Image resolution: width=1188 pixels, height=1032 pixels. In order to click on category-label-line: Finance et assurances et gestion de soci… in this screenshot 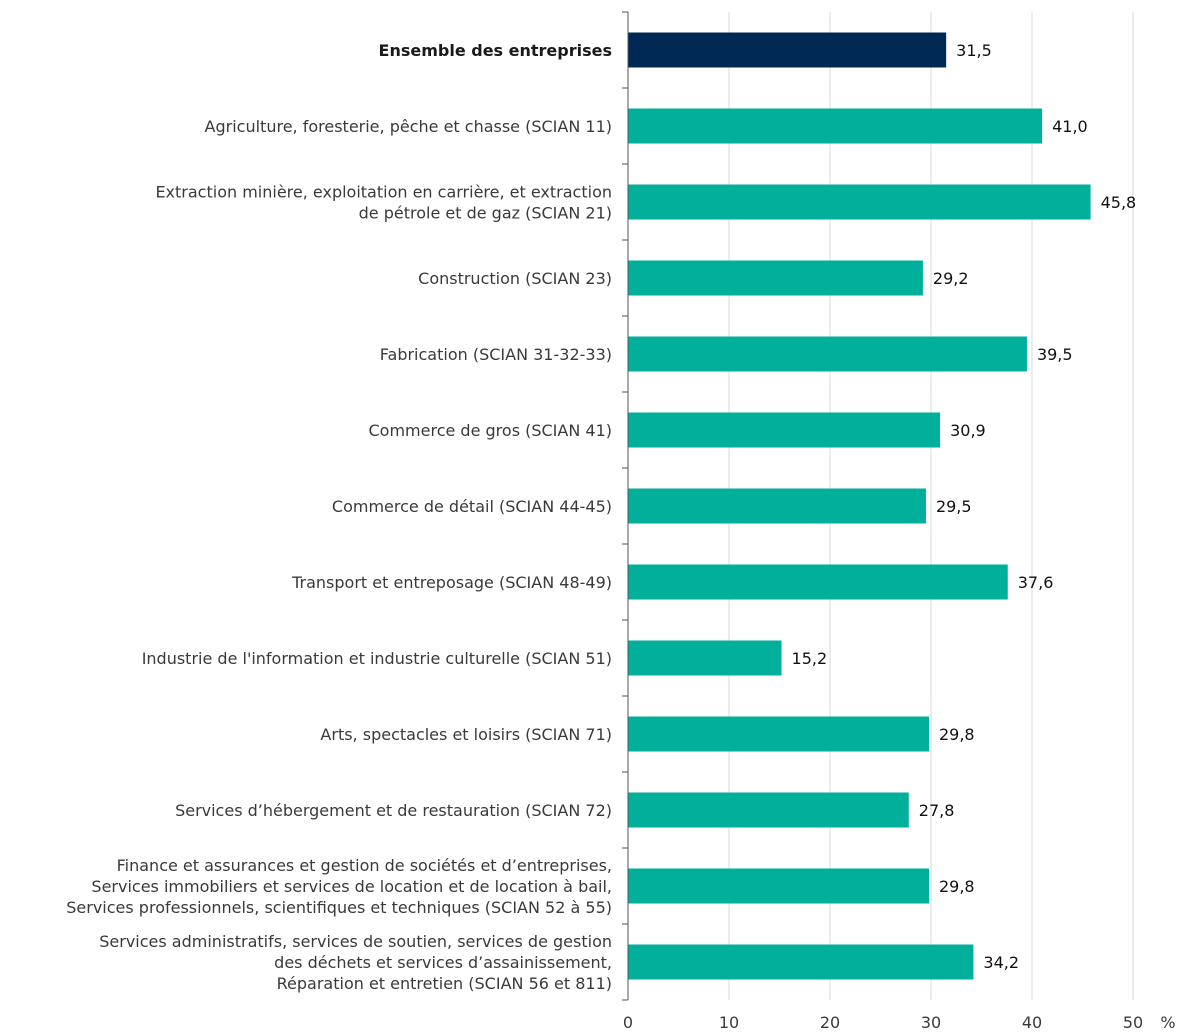, I will do `click(364, 865)`.